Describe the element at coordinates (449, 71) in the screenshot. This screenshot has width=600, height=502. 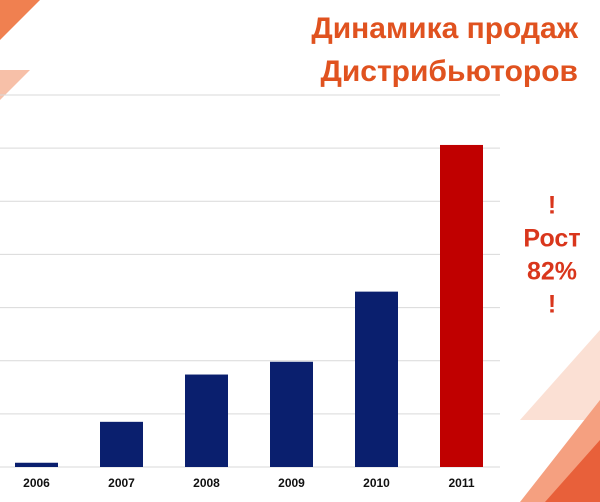
I see `chart-title: Дистрибьюторов` at that location.